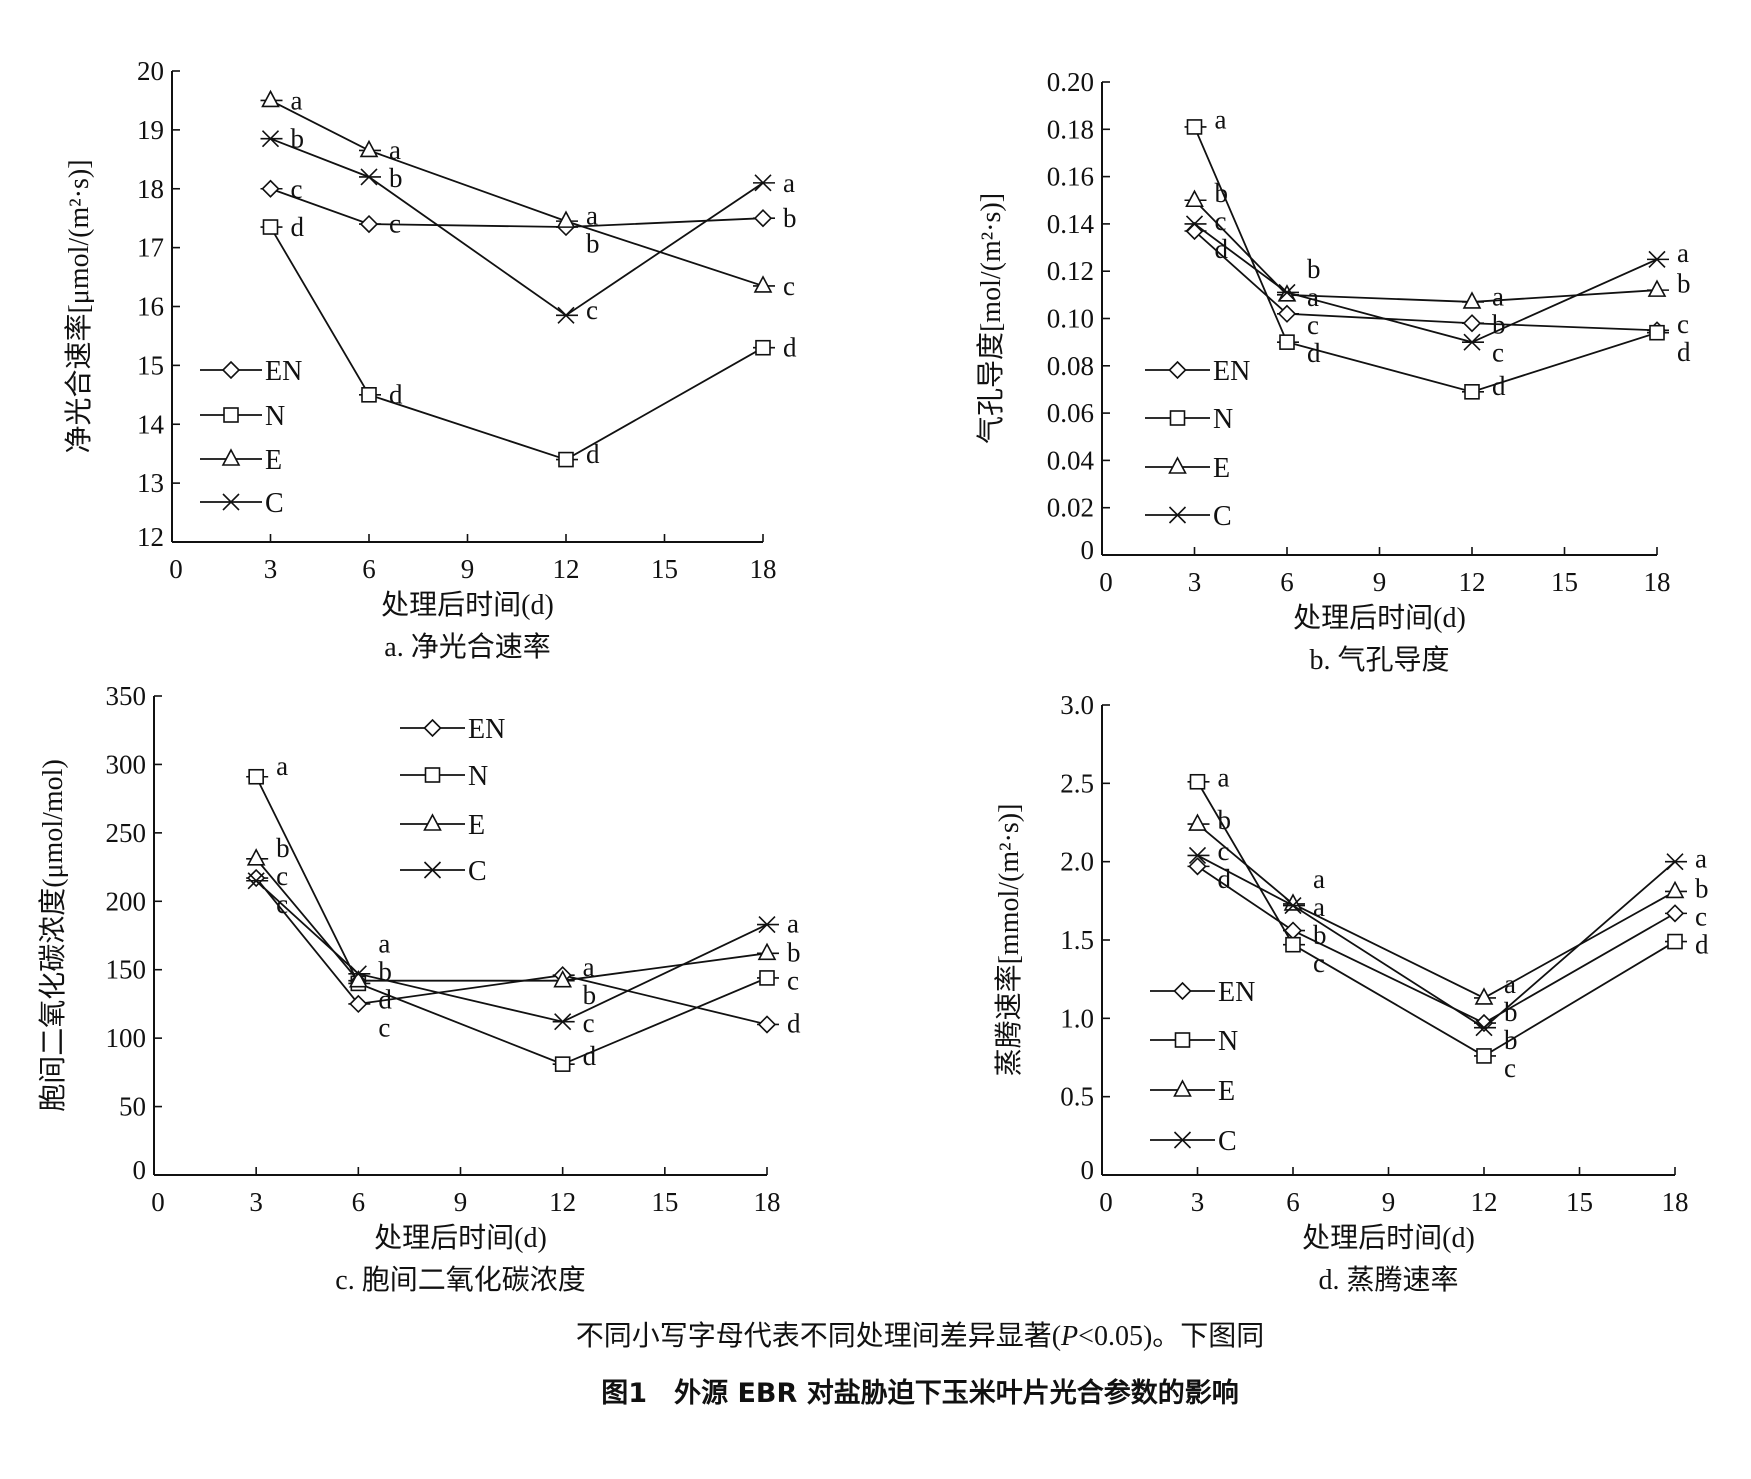 The height and width of the screenshot is (1479, 1751). I want to click on y-tick-label: 0.18, so click(1070, 129).